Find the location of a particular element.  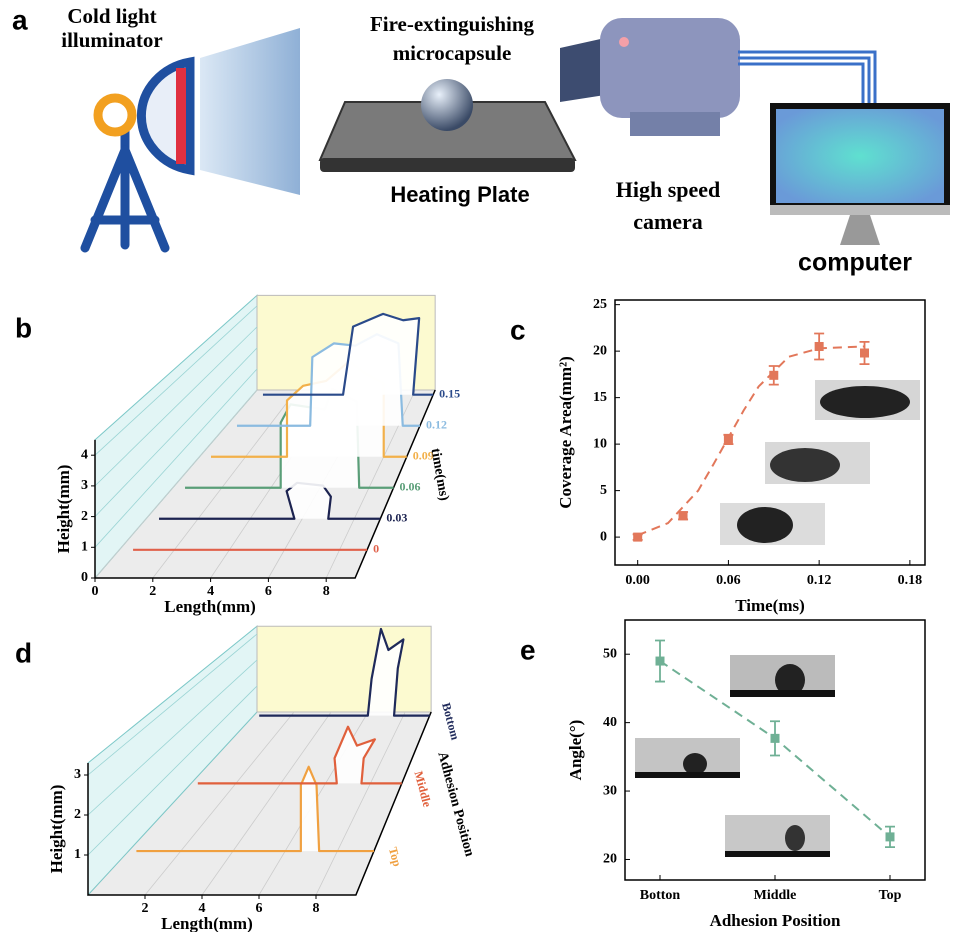

lamp-glass is located at coordinates (181, 116).